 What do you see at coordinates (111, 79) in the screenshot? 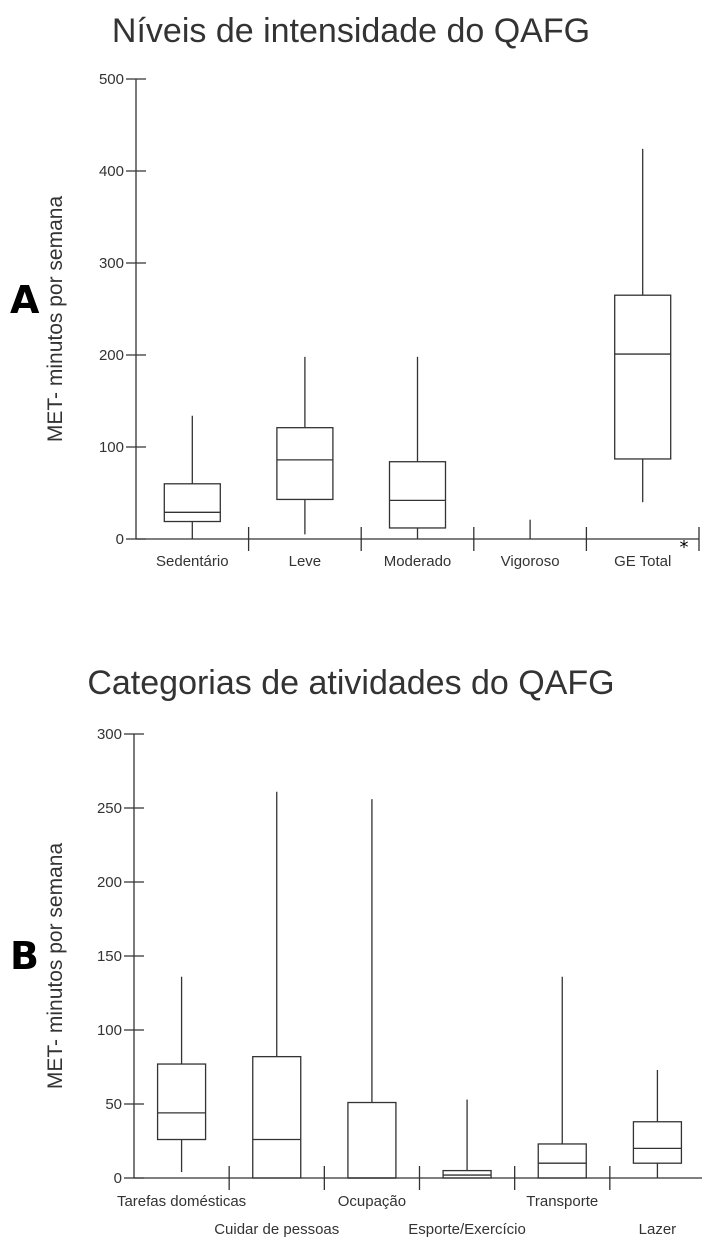
I see `chart-a-y-tick-label: 500` at bounding box center [111, 79].